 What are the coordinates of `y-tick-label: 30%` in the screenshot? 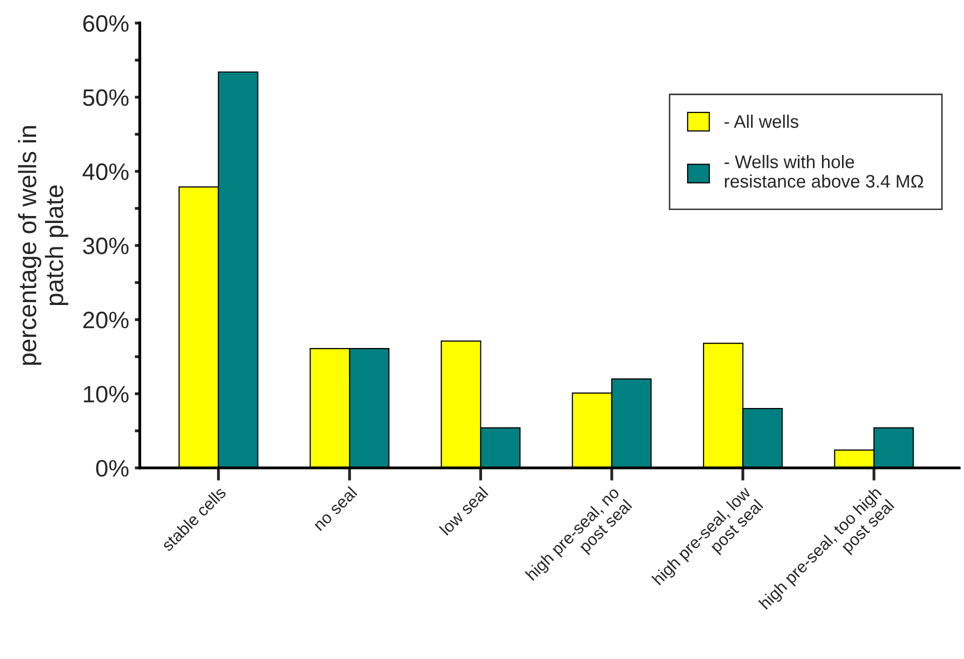 It's located at (106, 246).